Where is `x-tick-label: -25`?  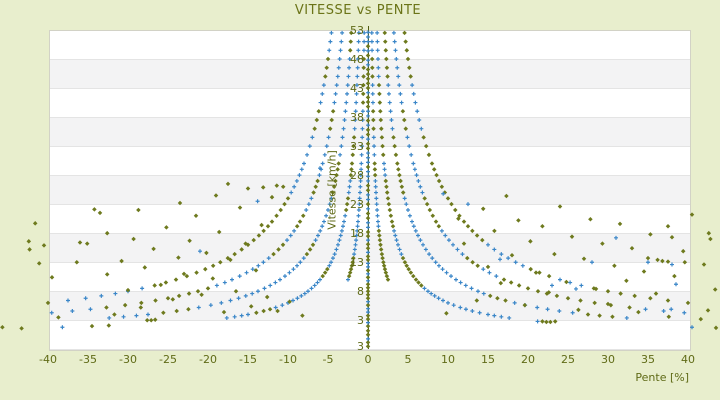
x-tick-label: -25 is located at coordinates (168, 359).